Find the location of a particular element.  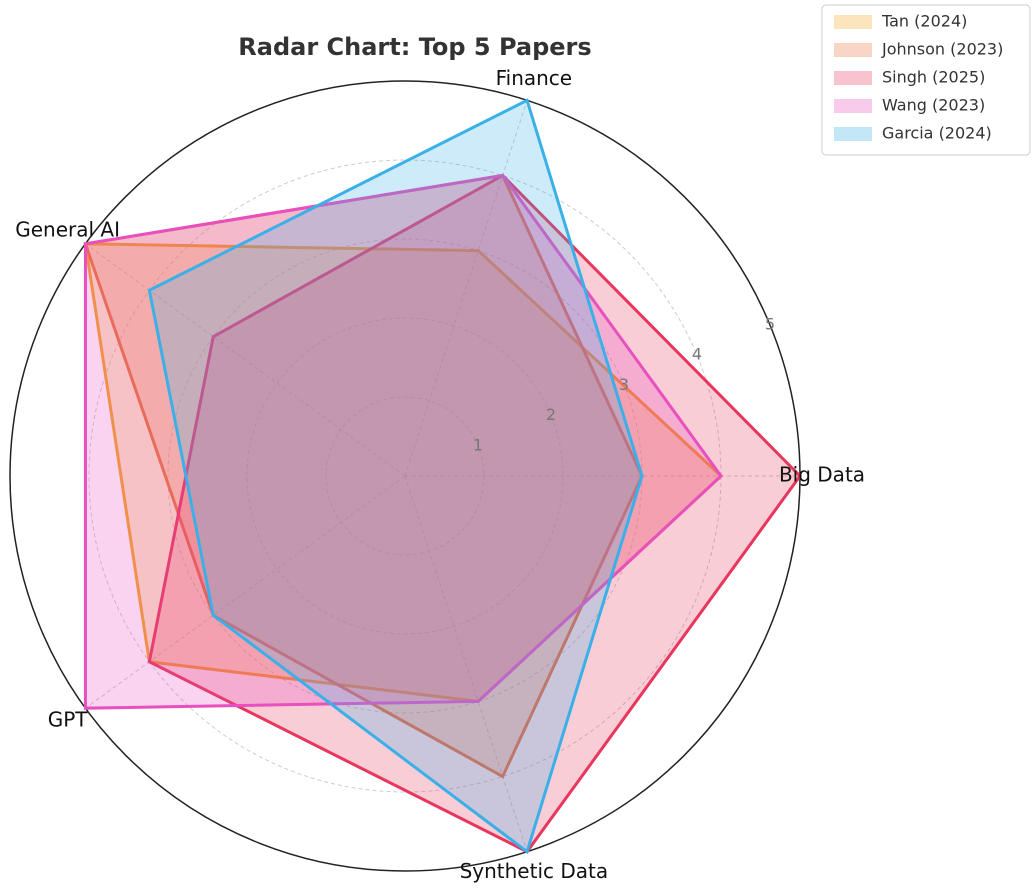

r-tick-label: 1 is located at coordinates (478, 444).